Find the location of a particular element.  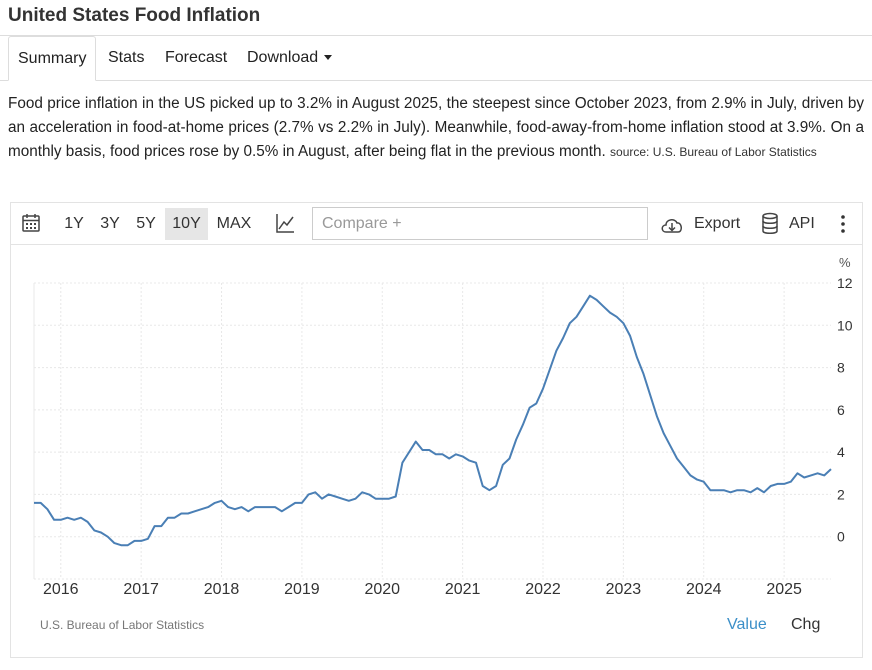

value-toggle: Value is located at coordinates (747, 624).